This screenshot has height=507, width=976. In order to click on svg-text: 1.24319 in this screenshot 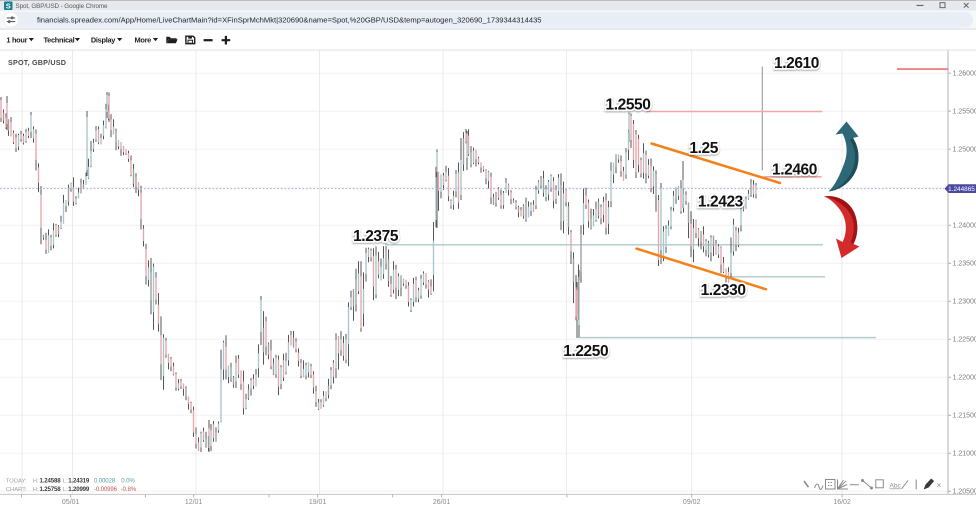, I will do `click(79, 480)`.